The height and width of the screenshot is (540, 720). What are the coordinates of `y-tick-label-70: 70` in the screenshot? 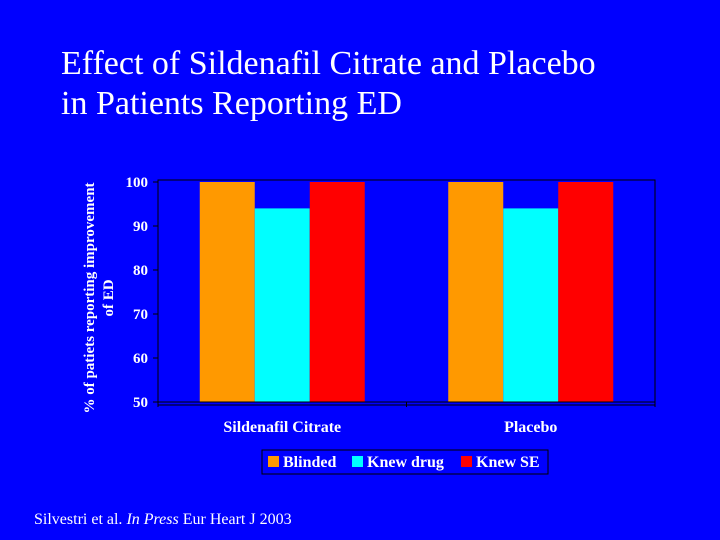 It's located at (140, 315).